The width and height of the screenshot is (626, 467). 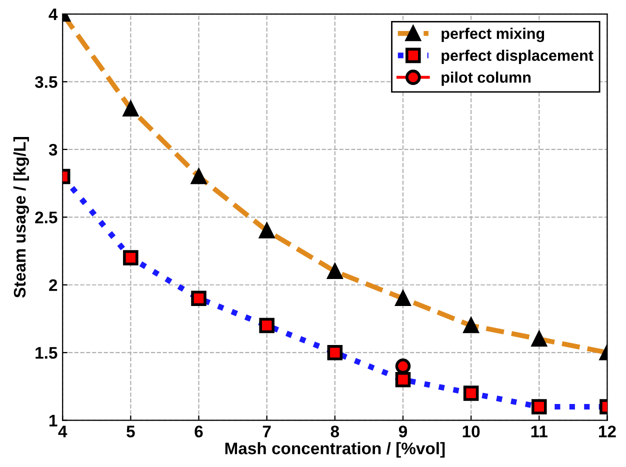 I want to click on legend-label: pilot column, so click(x=486, y=79).